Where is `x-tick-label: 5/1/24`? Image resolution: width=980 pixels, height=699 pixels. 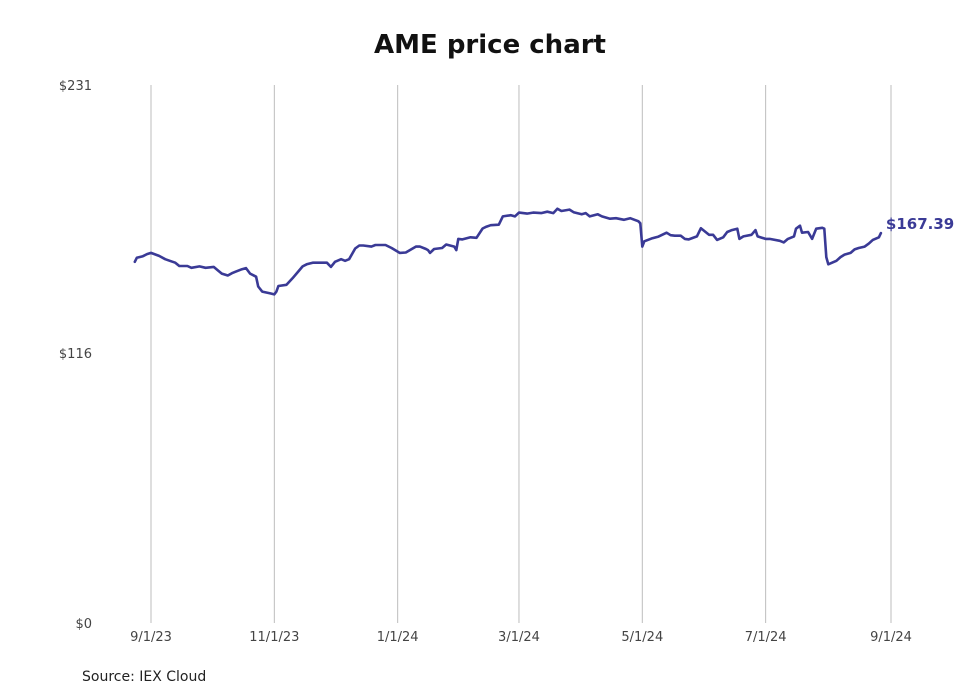
x-tick-label: 5/1/24 is located at coordinates (642, 637).